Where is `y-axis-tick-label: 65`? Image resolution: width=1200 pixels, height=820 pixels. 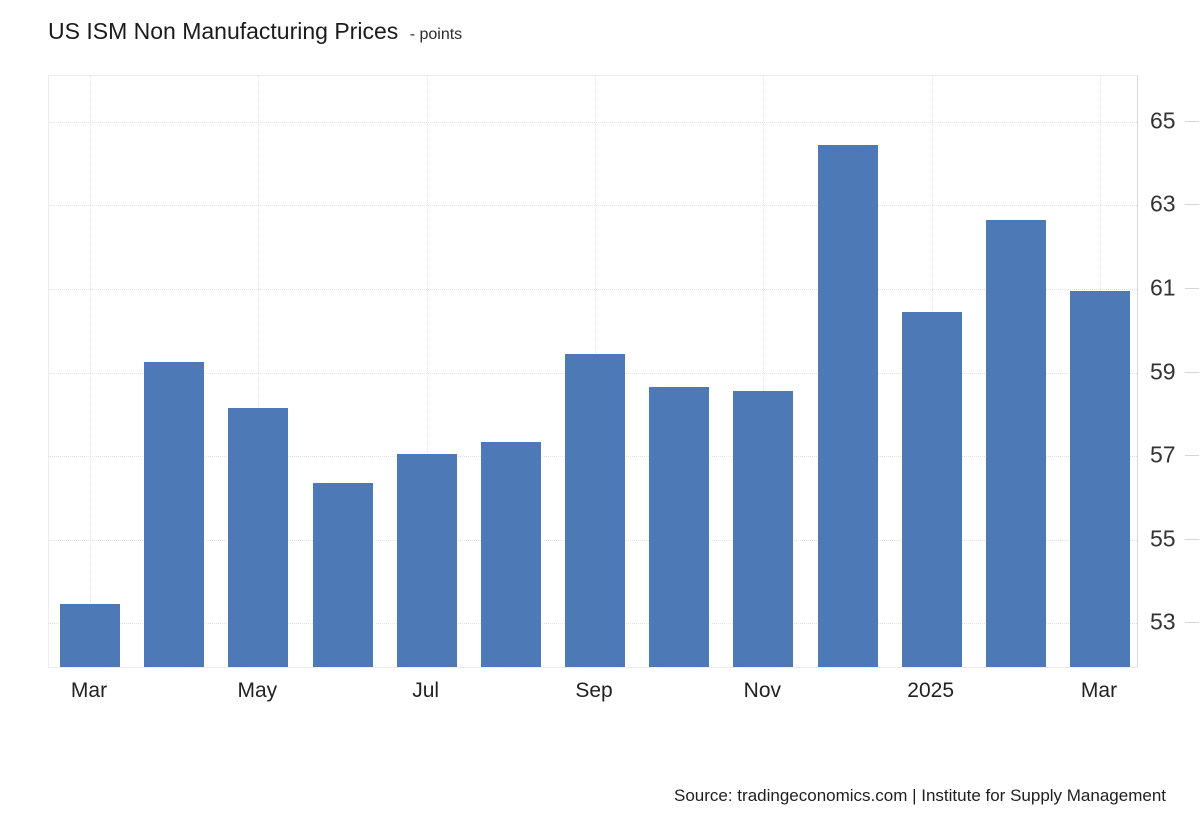
y-axis-tick-label: 65 is located at coordinates (1163, 120).